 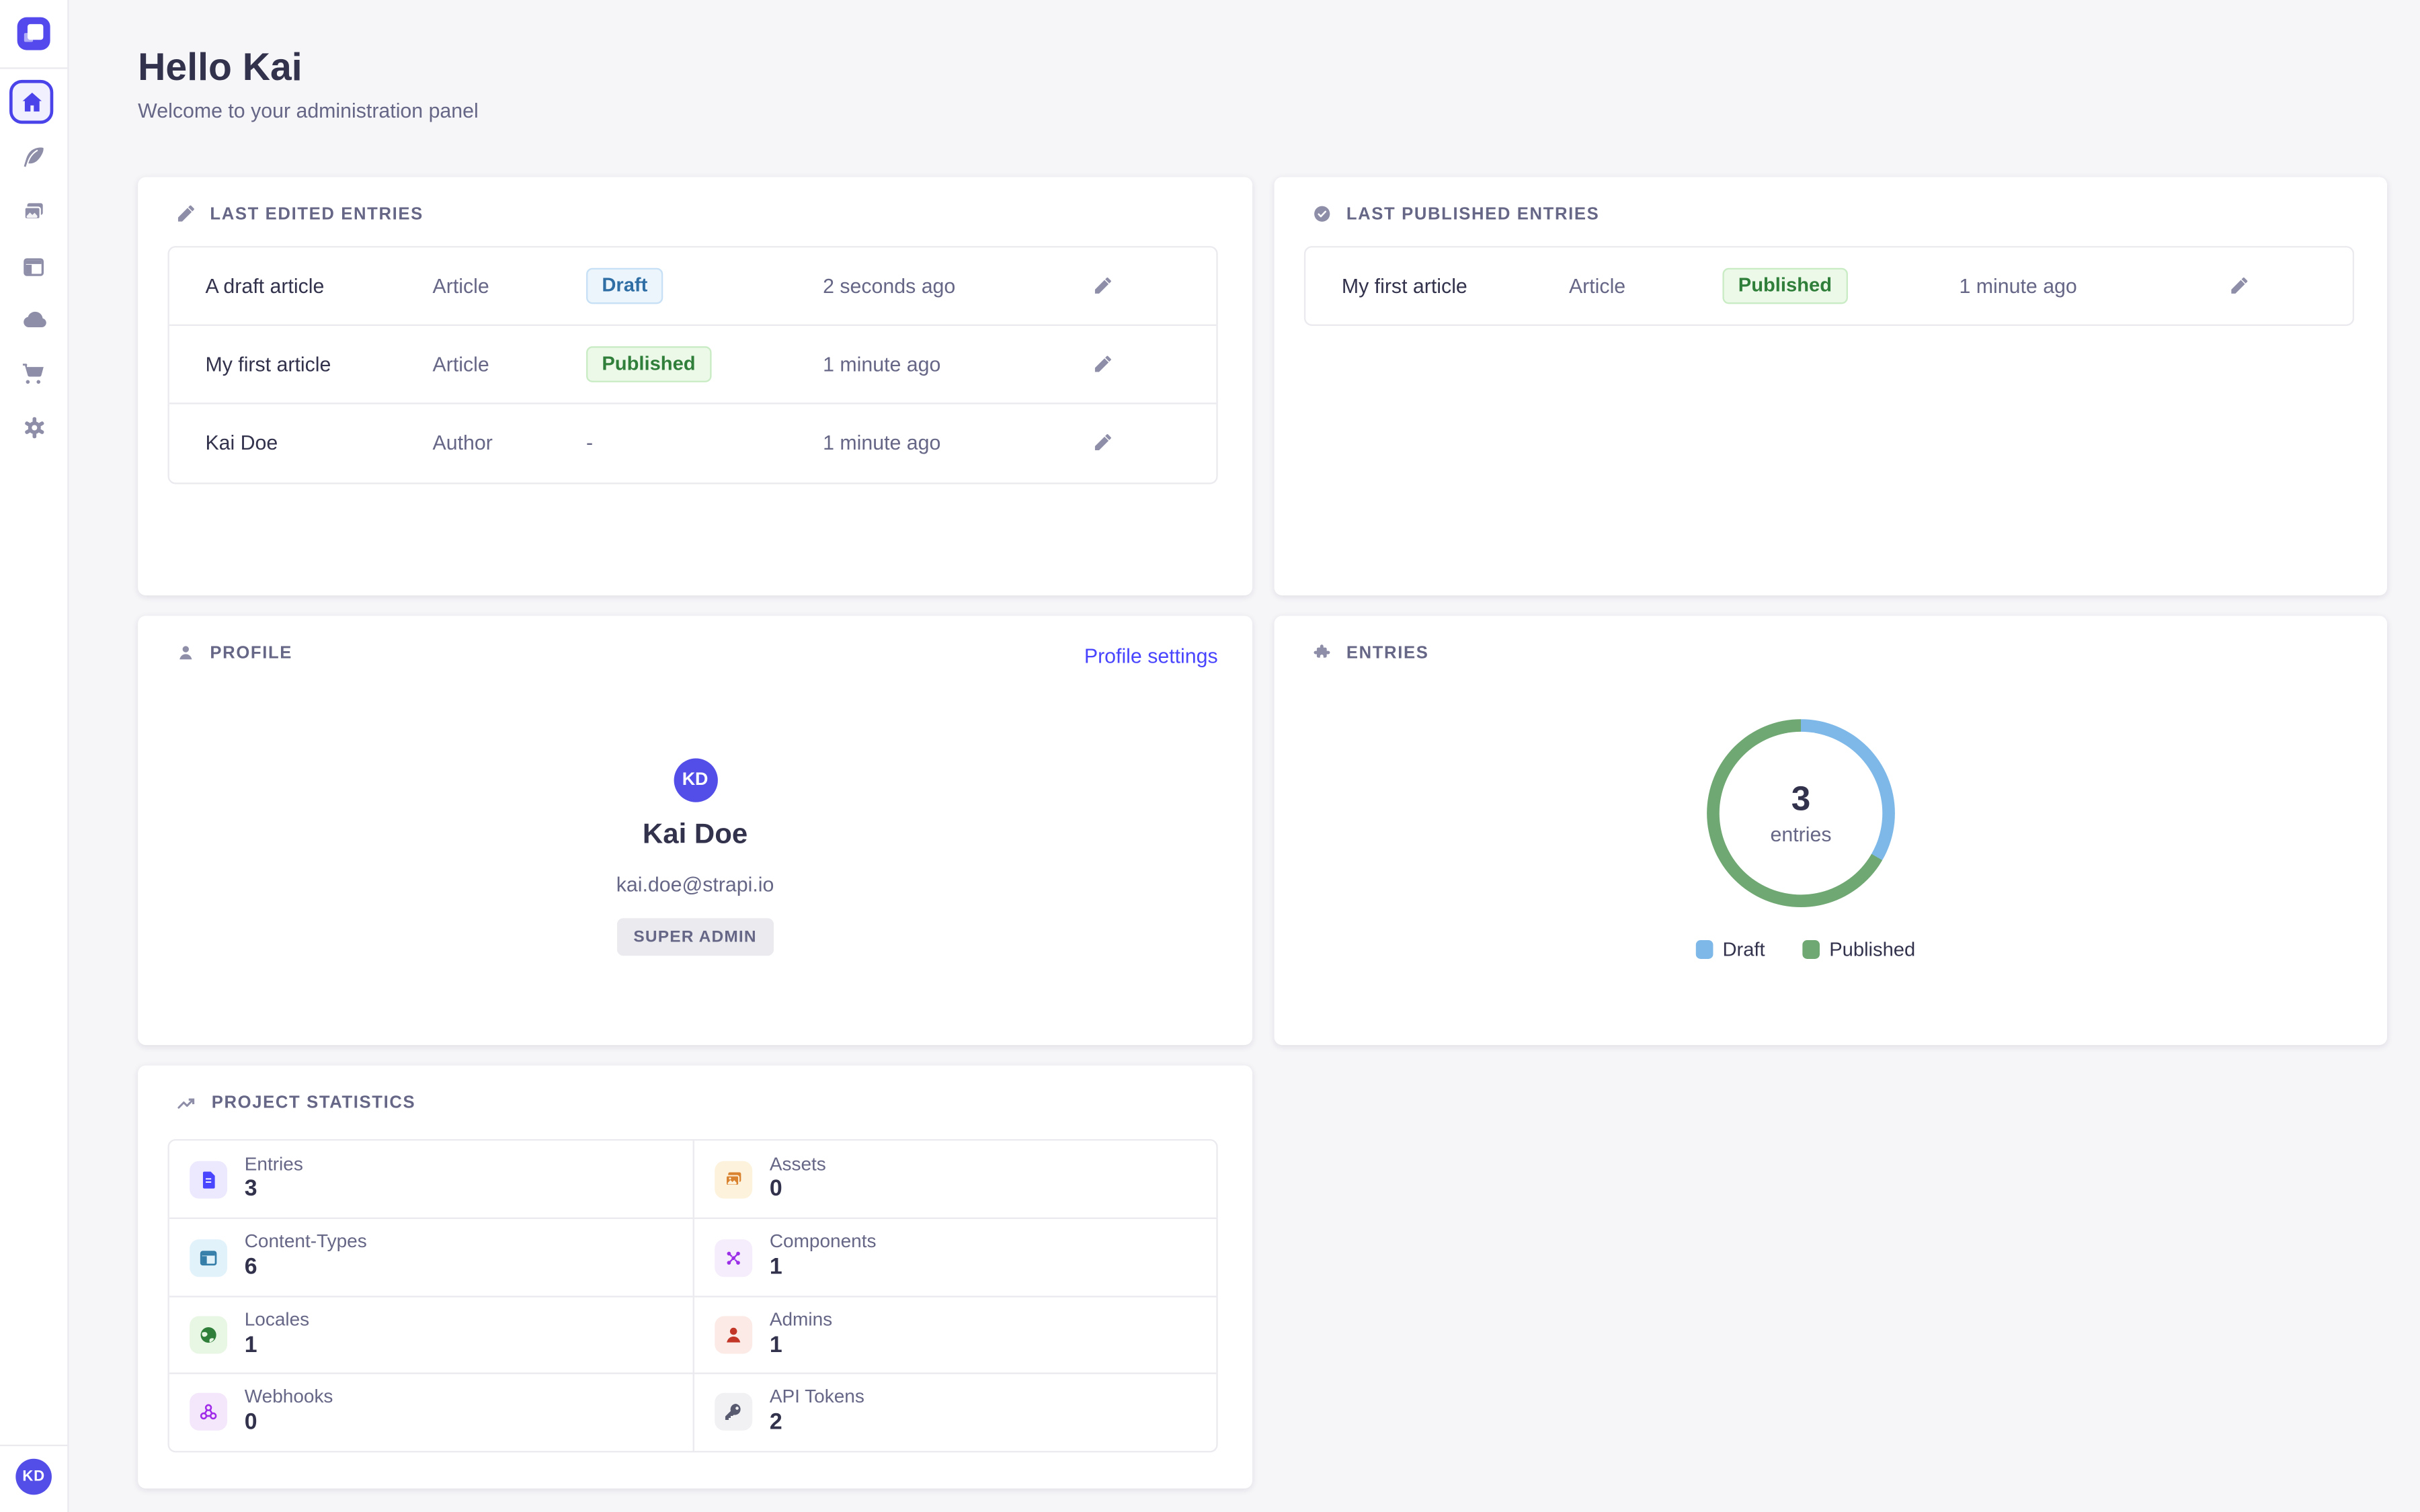 What do you see at coordinates (823, 1241) in the screenshot?
I see `stat-label: Components` at bounding box center [823, 1241].